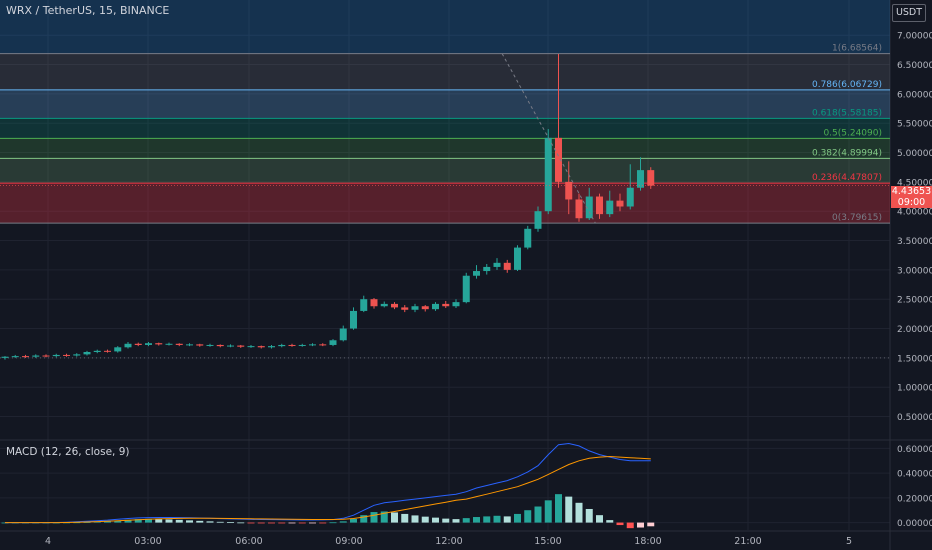  I want to click on time-tick-label: 09:00, so click(348, 541).